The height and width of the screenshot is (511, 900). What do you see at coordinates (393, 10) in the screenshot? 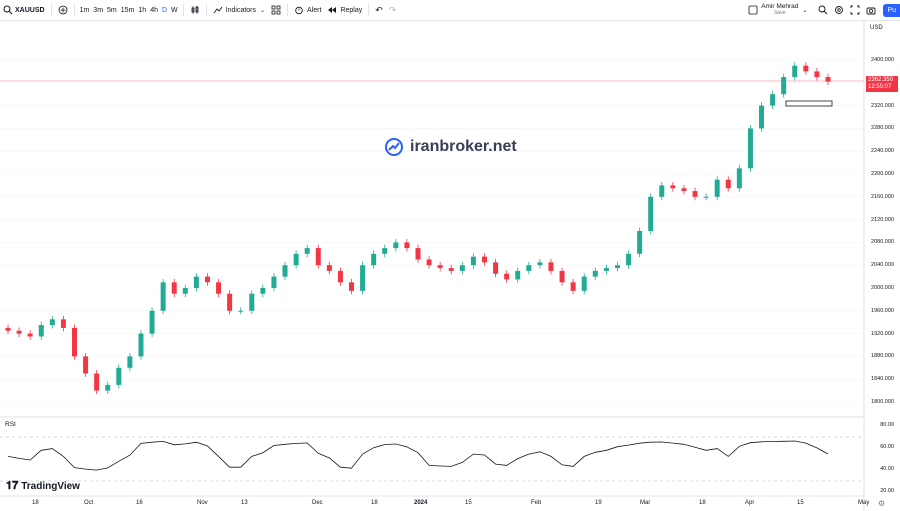
I see `redo-button: ↷` at bounding box center [393, 10].